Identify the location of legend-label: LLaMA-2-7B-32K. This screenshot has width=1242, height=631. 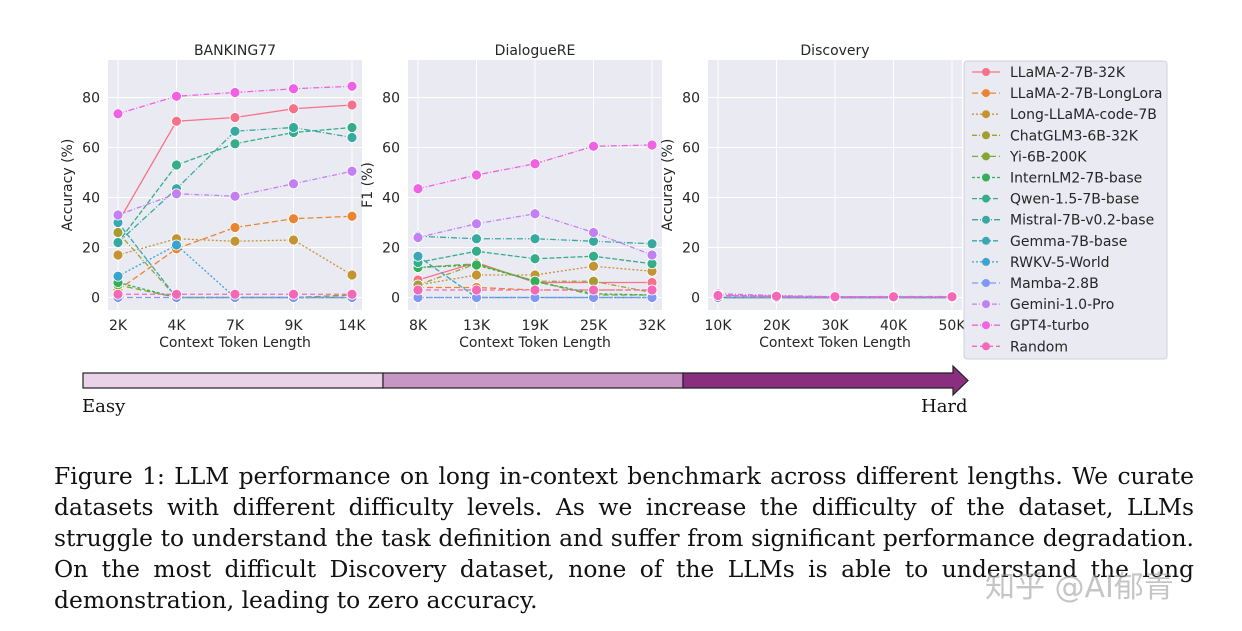
(1068, 73).